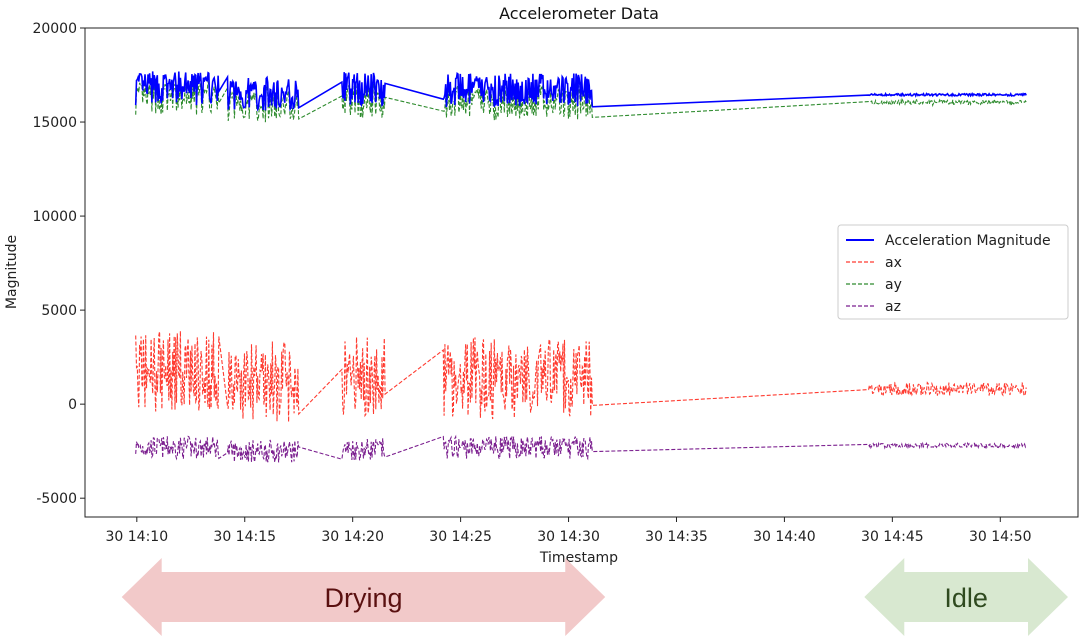  What do you see at coordinates (460, 537) in the screenshot?
I see `x-tick-label: 30 14:25` at bounding box center [460, 537].